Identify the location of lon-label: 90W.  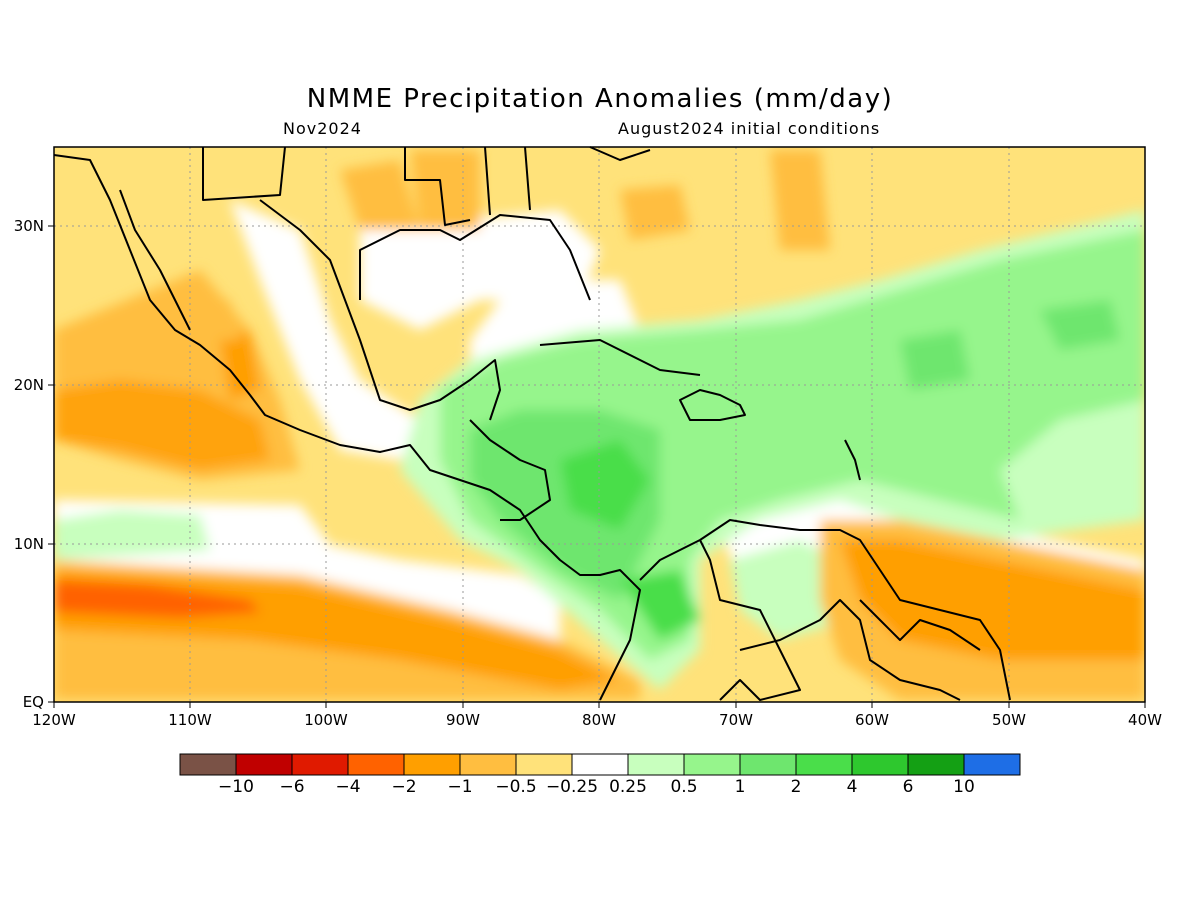
(463, 720).